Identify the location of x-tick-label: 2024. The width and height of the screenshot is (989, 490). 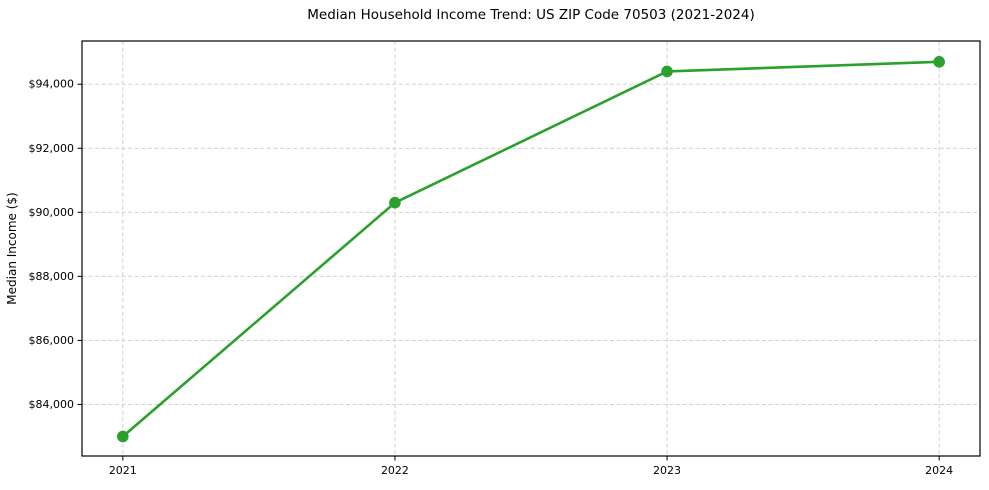
(939, 470).